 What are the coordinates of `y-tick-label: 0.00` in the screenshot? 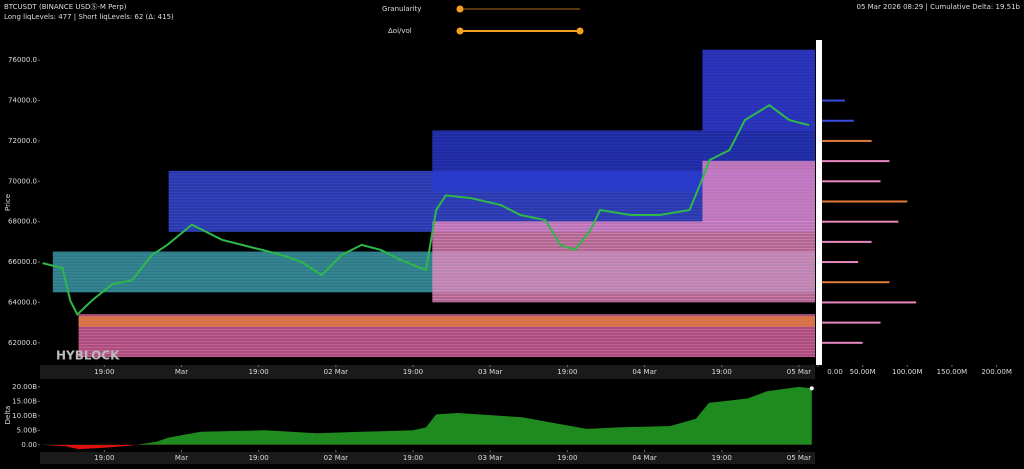 It's located at (29, 445).